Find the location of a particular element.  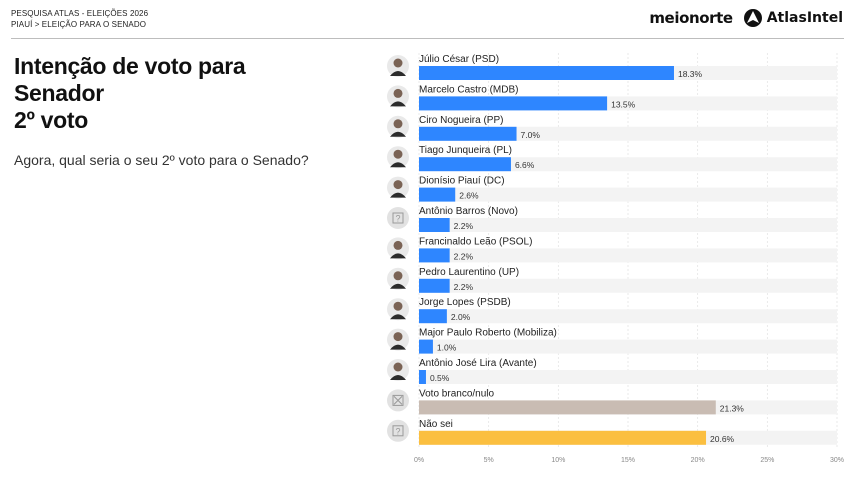

bar-row: Antônio José Lira (Avante) 0.5% is located at coordinates (612, 371).